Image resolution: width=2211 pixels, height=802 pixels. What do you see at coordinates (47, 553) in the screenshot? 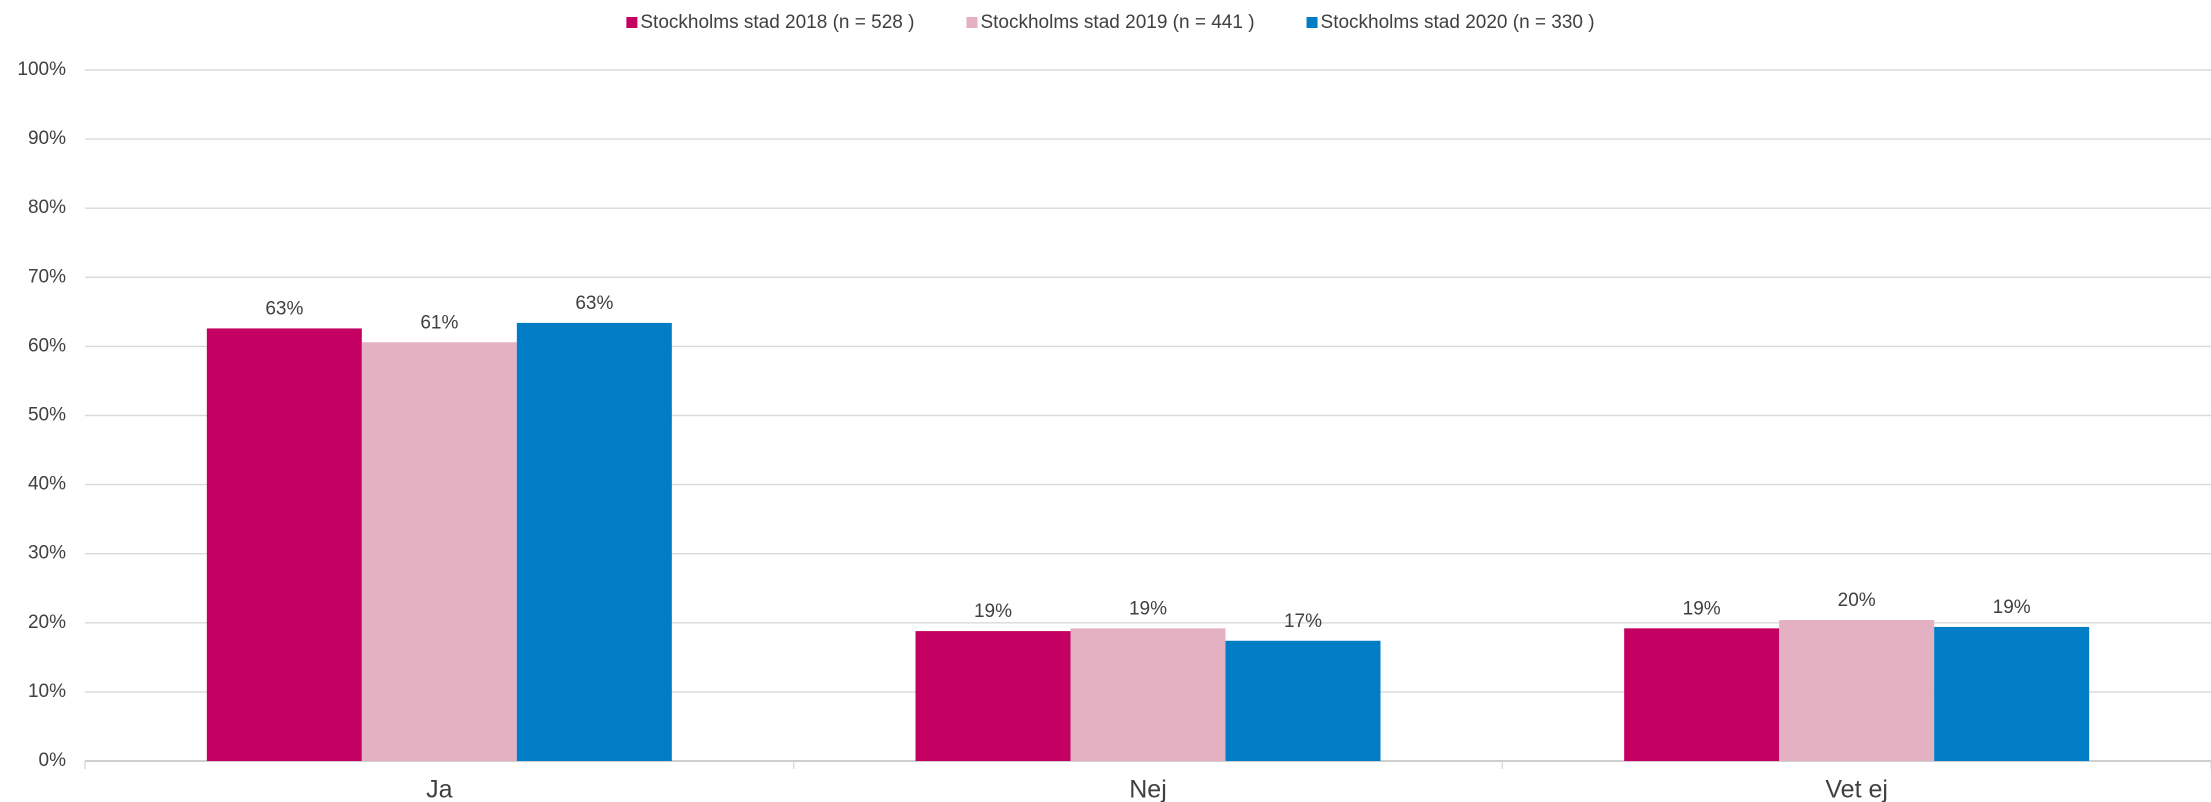
I see `y-tick-label: 30%` at bounding box center [47, 553].